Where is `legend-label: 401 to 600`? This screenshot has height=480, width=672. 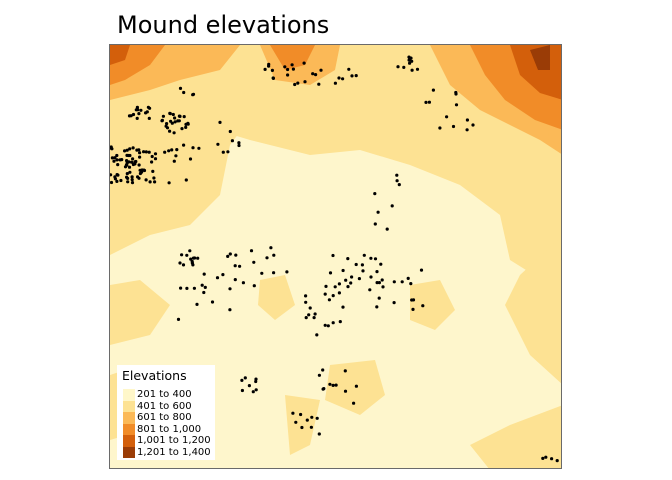 legend-label: 401 to 600 is located at coordinates (164, 406).